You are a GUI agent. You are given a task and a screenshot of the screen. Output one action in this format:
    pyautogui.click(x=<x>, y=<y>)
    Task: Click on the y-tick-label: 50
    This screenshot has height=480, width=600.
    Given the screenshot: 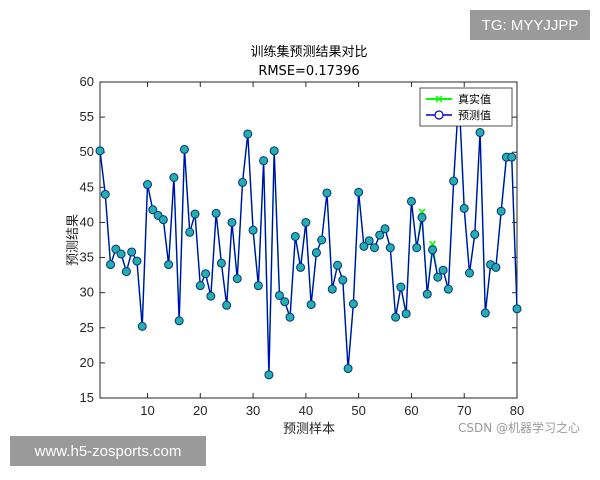 What is the action you would take?
    pyautogui.click(x=87, y=151)
    